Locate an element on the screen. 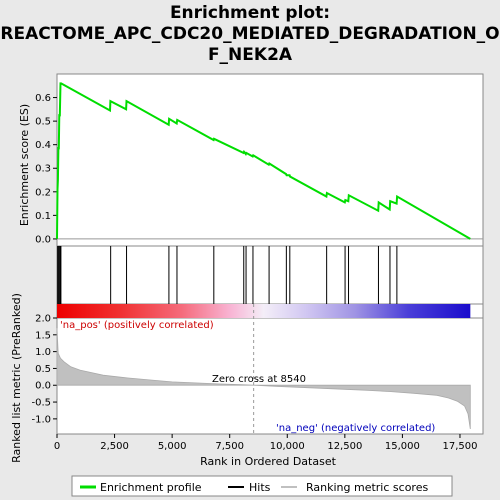  rank-gradient-fill is located at coordinates (263, 311).